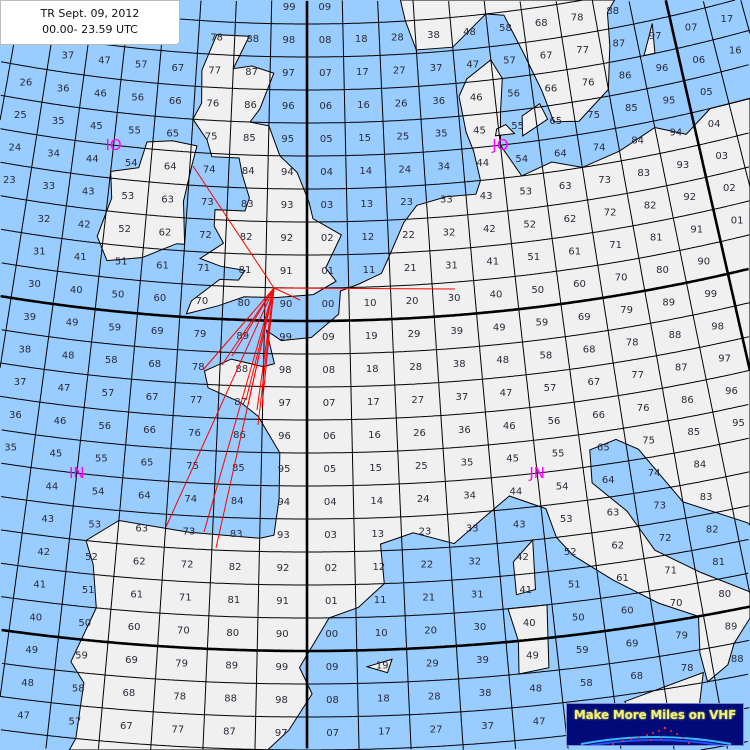 This screenshot has height=750, width=750. Describe the element at coordinates (379, 666) in the screenshot. I see `land-majorca` at that location.